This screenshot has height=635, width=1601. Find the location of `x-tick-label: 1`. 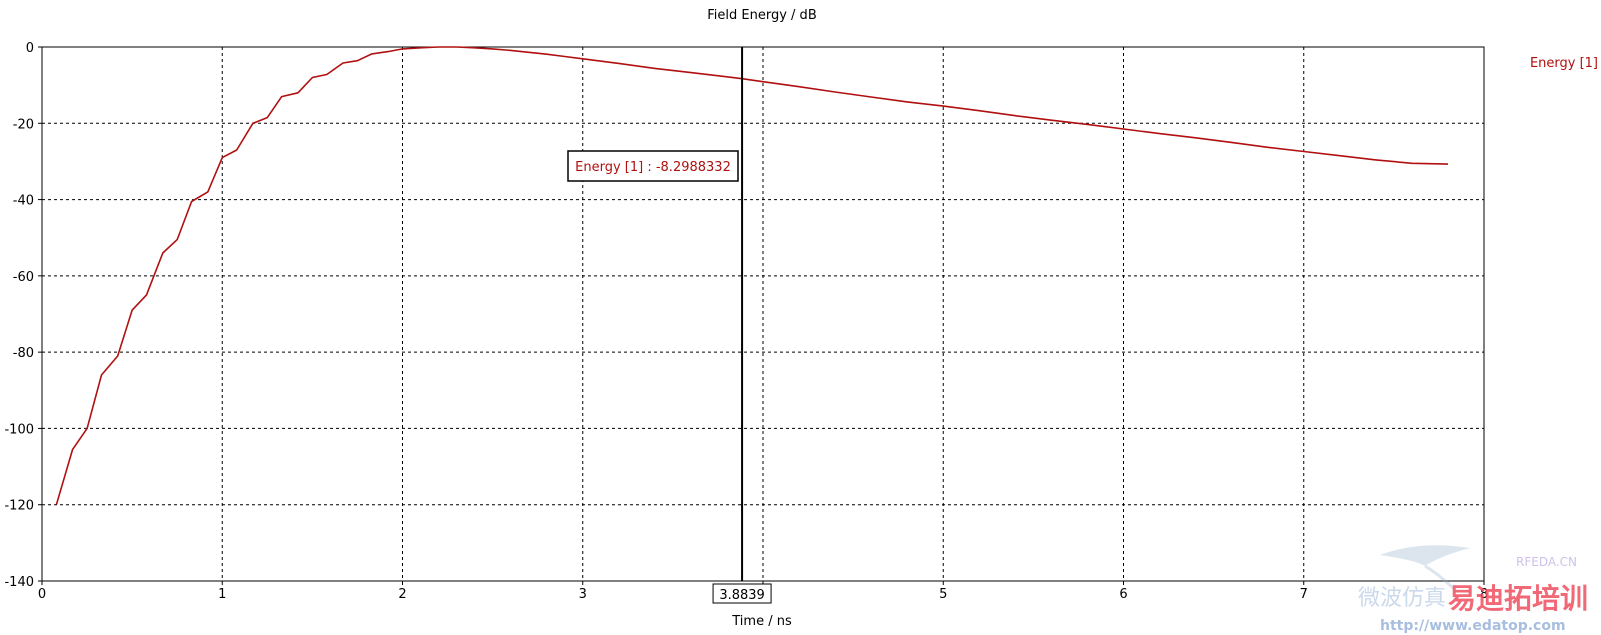

x-tick-label: 1 is located at coordinates (222, 594).